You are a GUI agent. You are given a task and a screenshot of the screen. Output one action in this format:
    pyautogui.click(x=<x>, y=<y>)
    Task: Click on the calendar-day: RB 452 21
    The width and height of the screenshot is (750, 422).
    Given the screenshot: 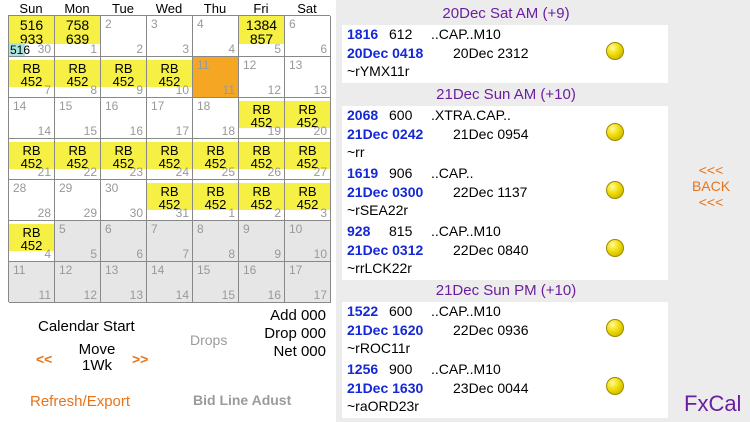 What is the action you would take?
    pyautogui.click(x=32, y=159)
    